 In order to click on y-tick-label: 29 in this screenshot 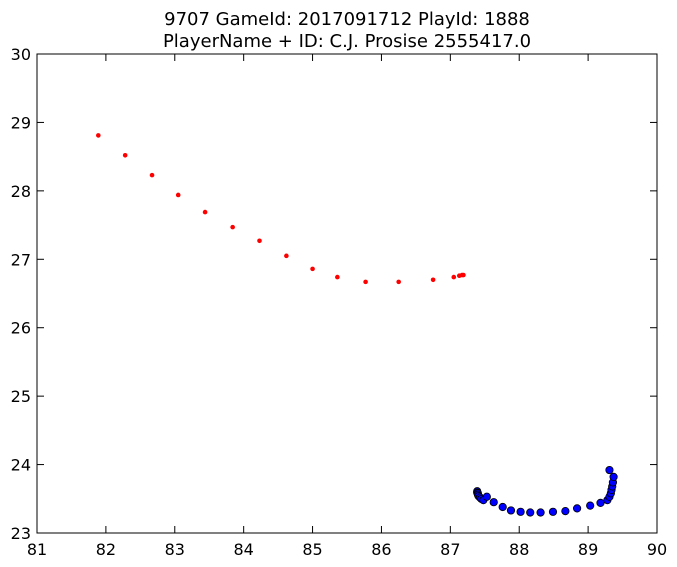, I will do `click(21, 122)`.